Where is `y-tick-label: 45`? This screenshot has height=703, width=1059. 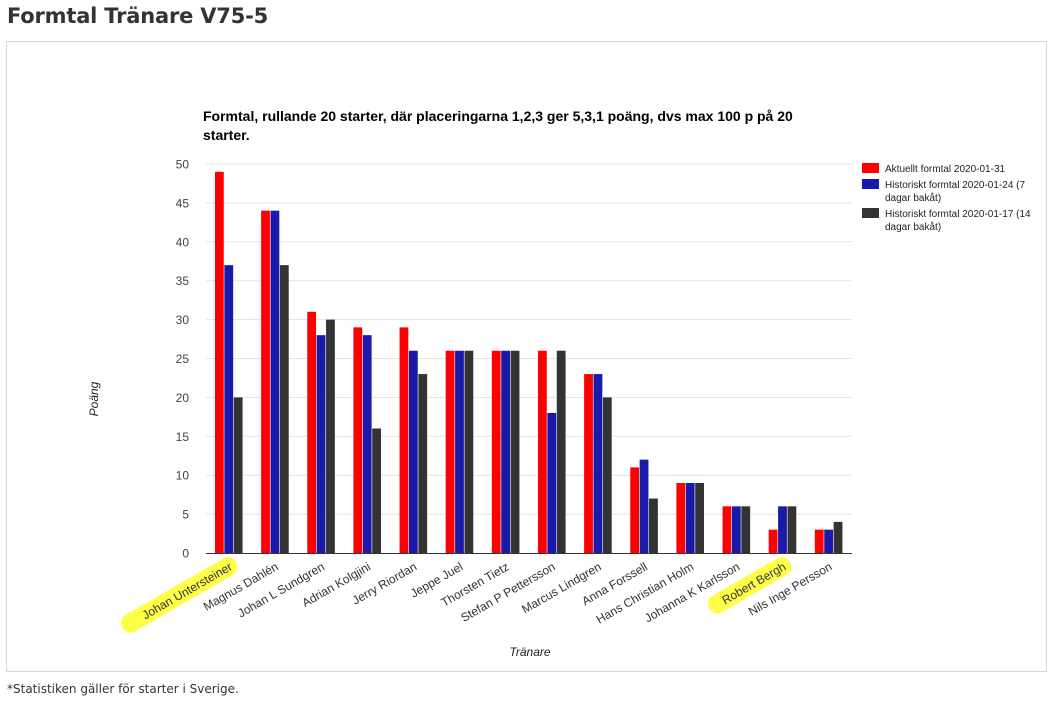 y-tick-label: 45 is located at coordinates (183, 203).